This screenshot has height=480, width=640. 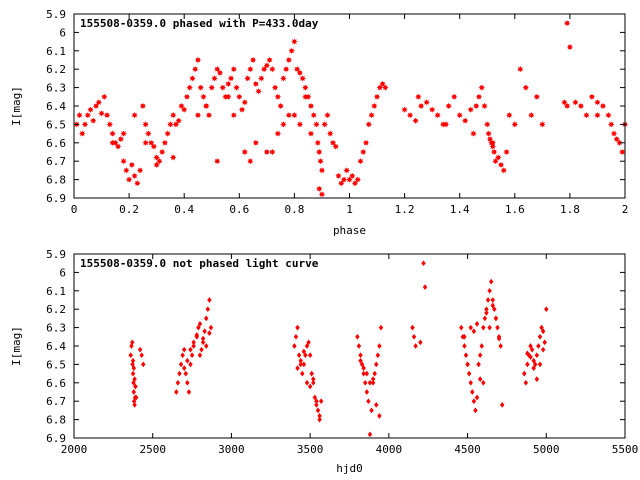 What do you see at coordinates (16, 346) in the screenshot?
I see `y-axis-label: I[mag]` at bounding box center [16, 346].